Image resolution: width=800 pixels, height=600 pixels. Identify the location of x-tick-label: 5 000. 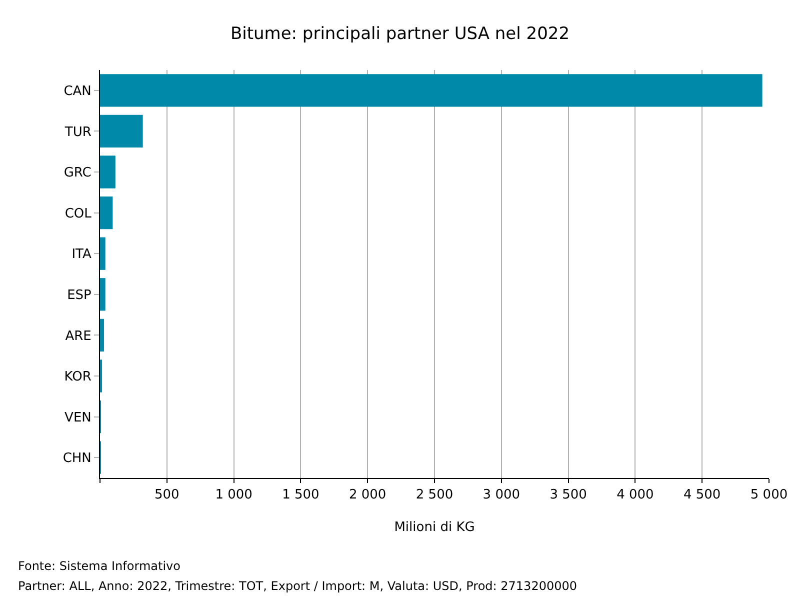
(769, 495).